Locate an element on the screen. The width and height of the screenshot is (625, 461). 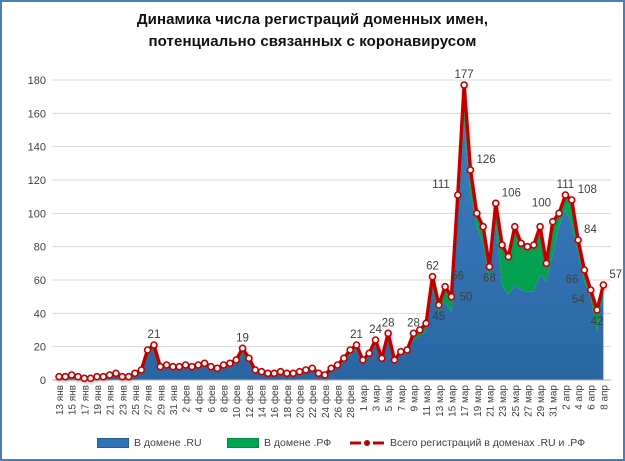
legend-item-rf: В домене .РФ is located at coordinates (279, 443).